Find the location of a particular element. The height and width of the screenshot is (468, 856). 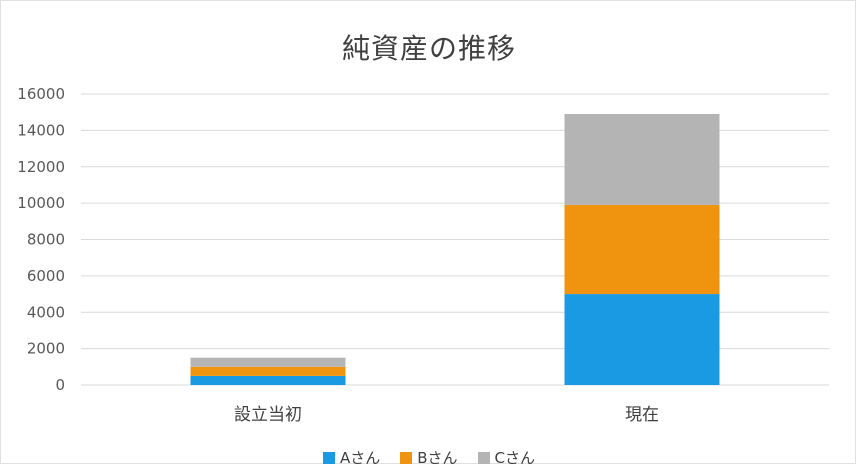

legend-label: Bさん is located at coordinates (437, 458).